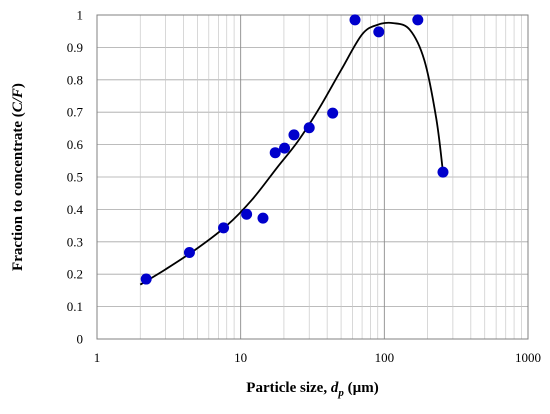 The image size is (550, 414). What do you see at coordinates (75, 306) in the screenshot?
I see `y-tick-label: 0.1` at bounding box center [75, 306].